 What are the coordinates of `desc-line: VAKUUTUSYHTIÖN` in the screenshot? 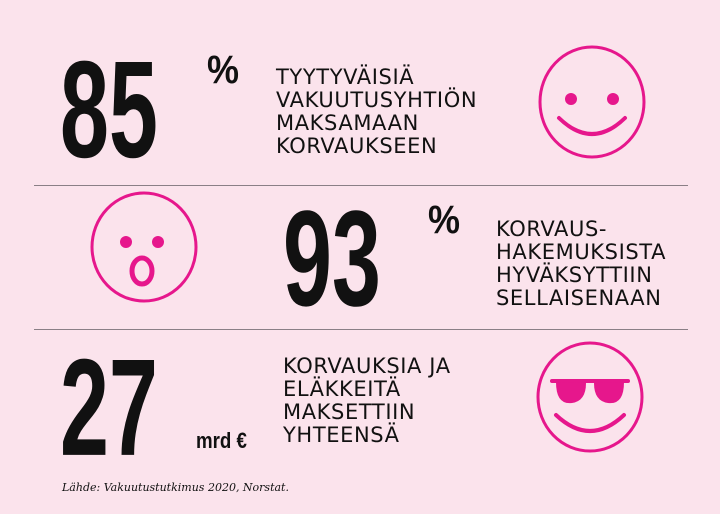 It's located at (377, 100).